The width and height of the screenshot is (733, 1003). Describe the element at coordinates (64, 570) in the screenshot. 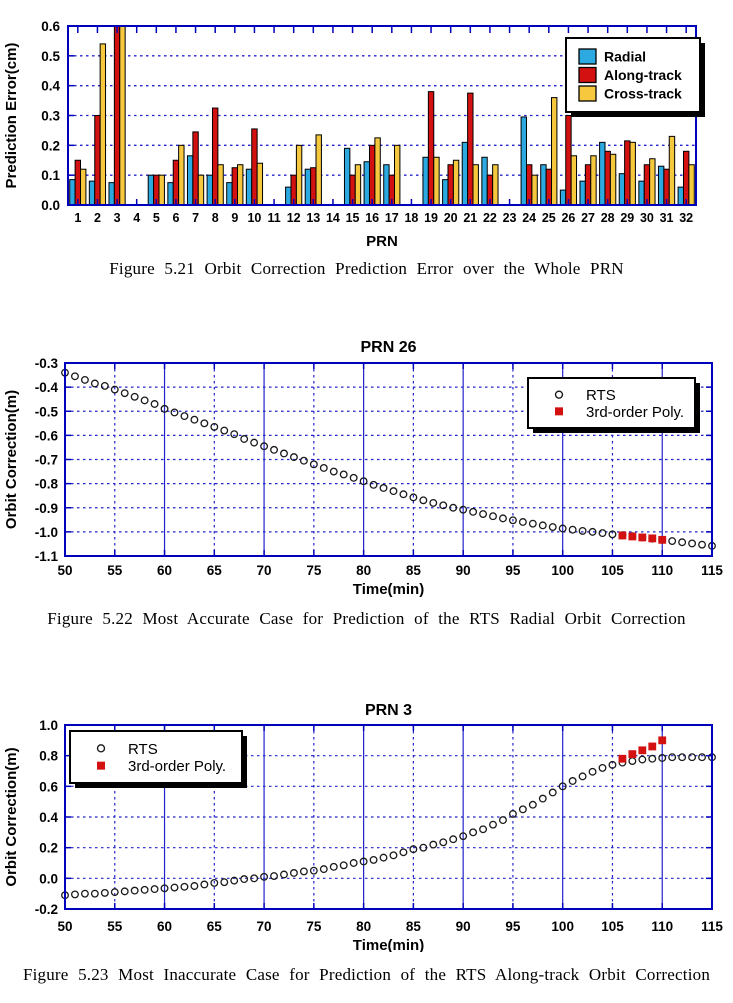

I see `svg-text: 50` at that location.